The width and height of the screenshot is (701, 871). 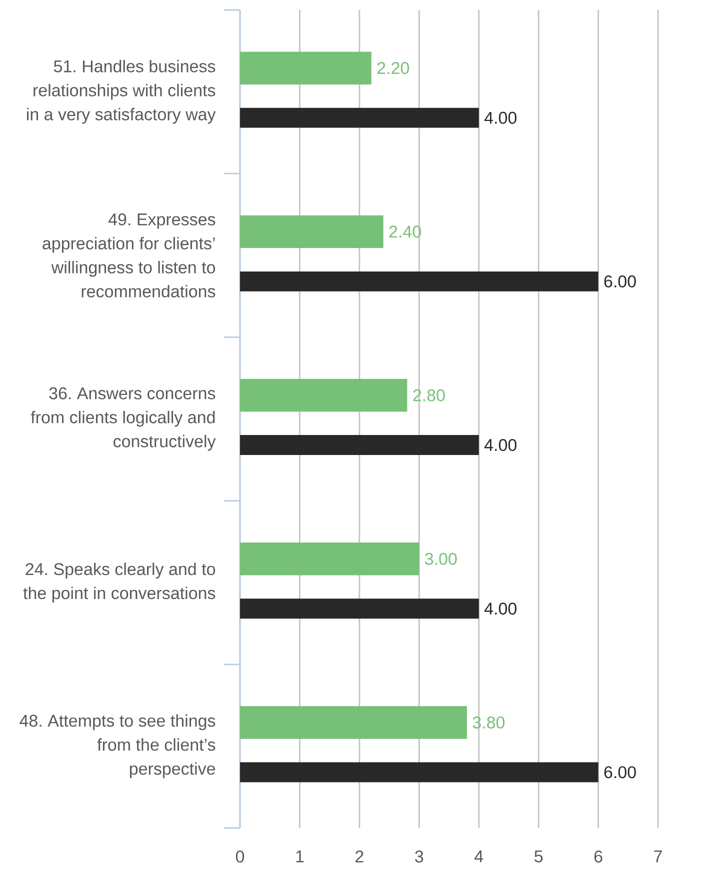 I want to click on x-tick-label: 1, so click(x=300, y=856).